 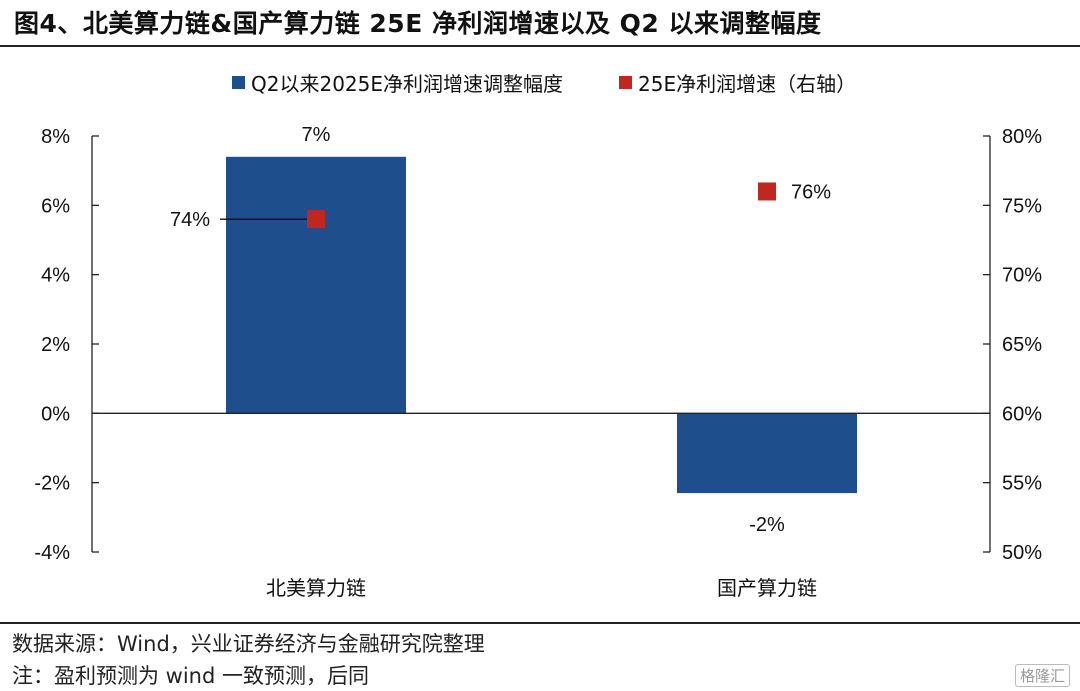 I want to click on category-label: 国产算力链, so click(x=767, y=588).